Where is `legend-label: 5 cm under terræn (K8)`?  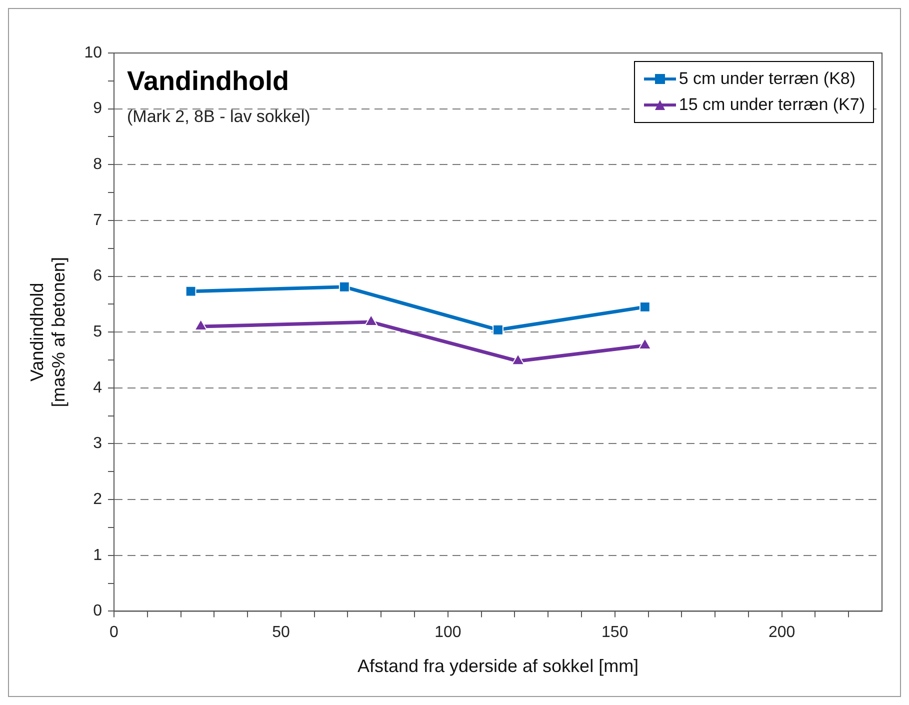
legend-label: 5 cm under terræn (K8) is located at coordinates (767, 79).